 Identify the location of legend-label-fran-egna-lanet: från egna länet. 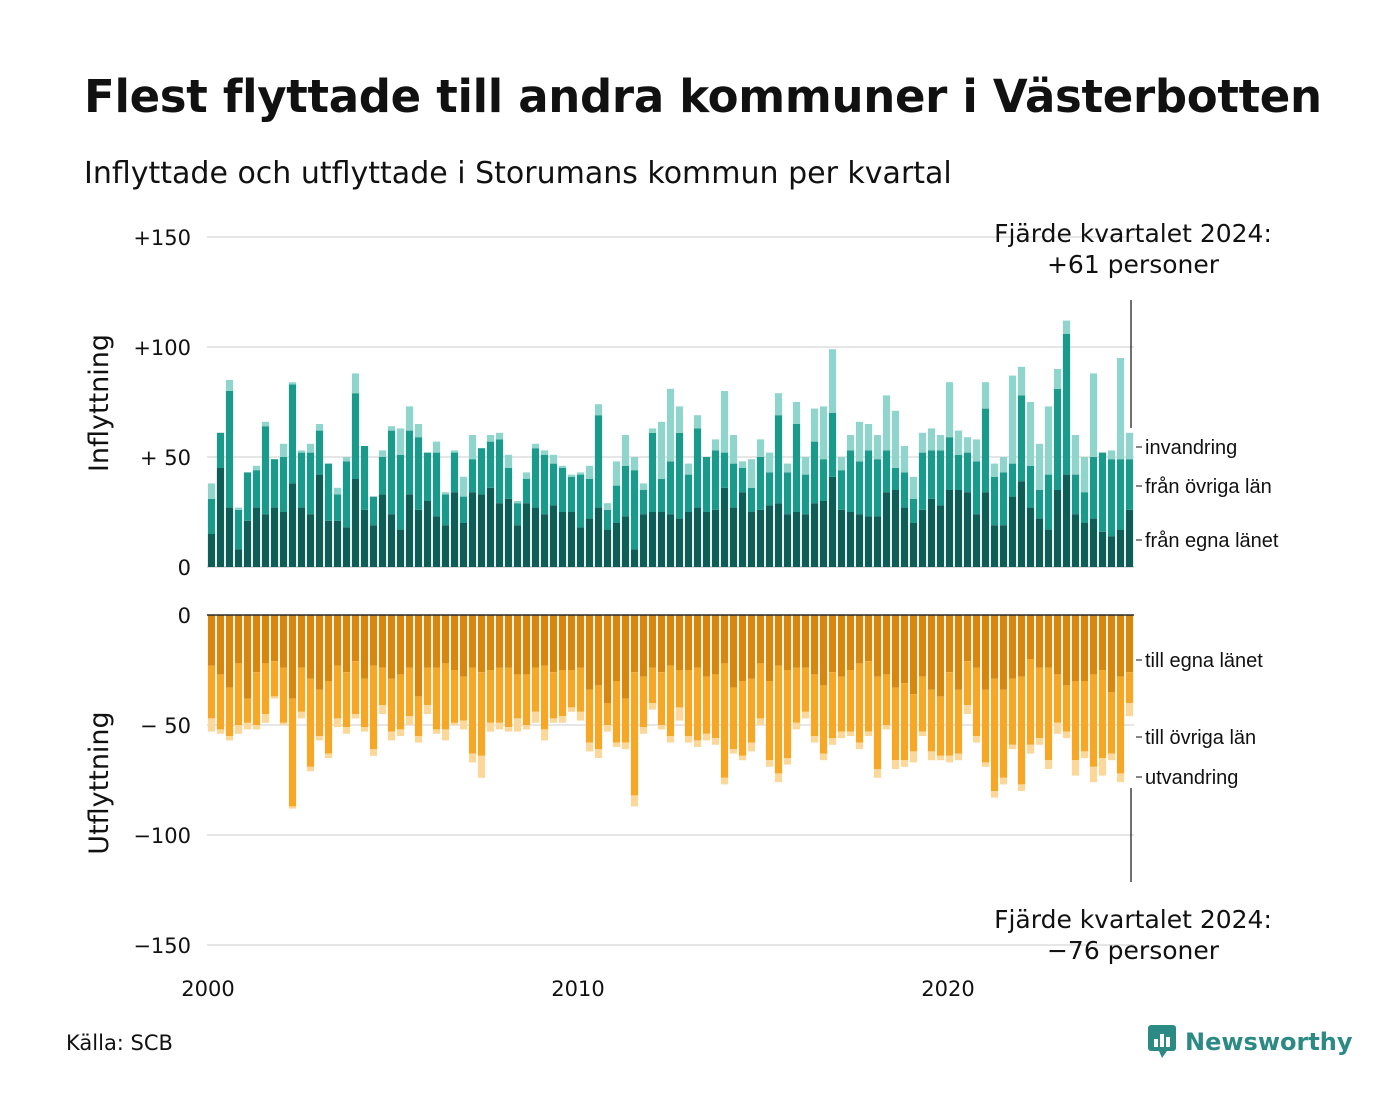
(1212, 541).